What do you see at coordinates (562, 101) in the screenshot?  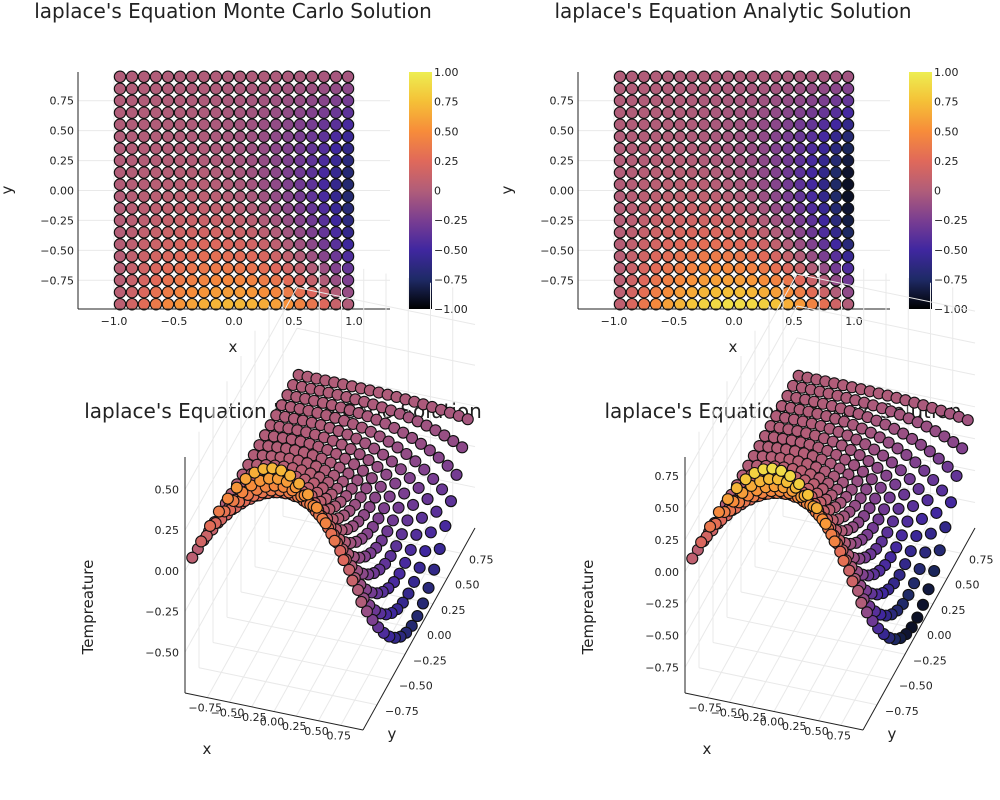 I see `y-tick-label: 0.75` at bounding box center [562, 101].